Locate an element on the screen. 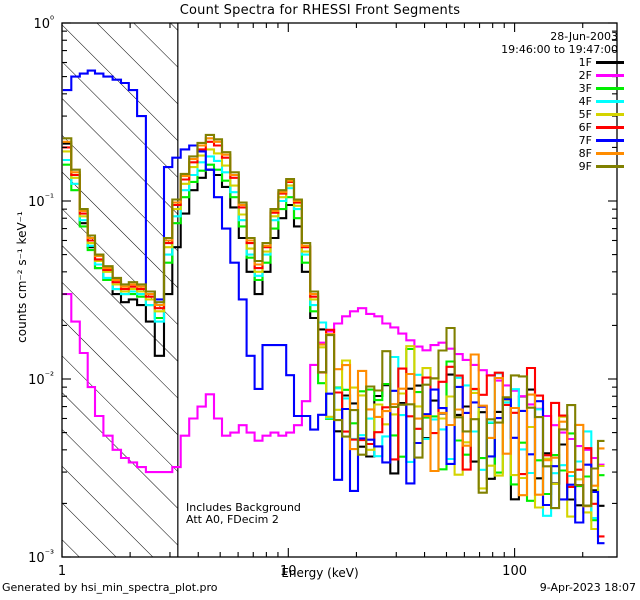 The width and height of the screenshot is (640, 600). legend-label: 1F is located at coordinates (585, 62).